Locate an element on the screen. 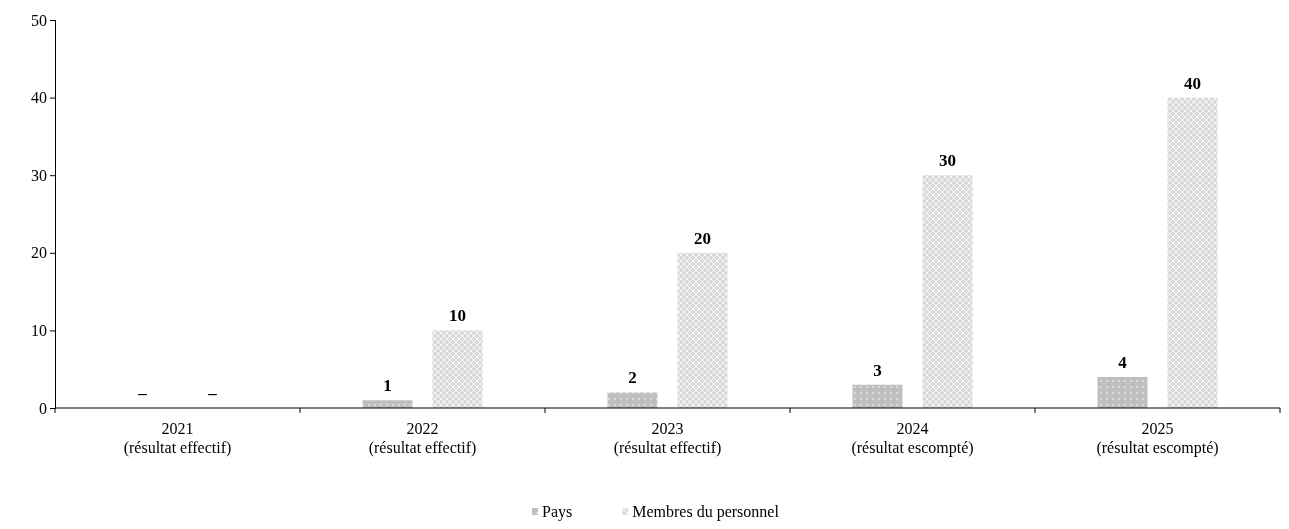 The height and width of the screenshot is (529, 1289). data-label: 4 is located at coordinates (1123, 362).